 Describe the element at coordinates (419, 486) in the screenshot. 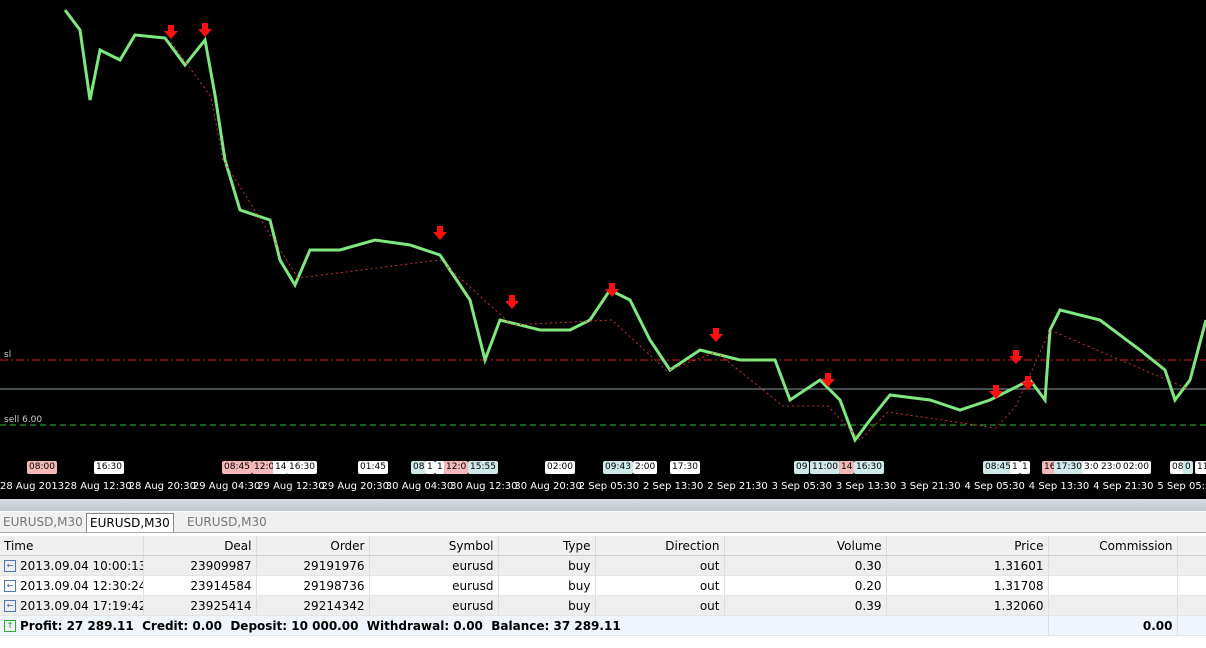

I see `x-tick-label: 30 Aug 04:30` at that location.